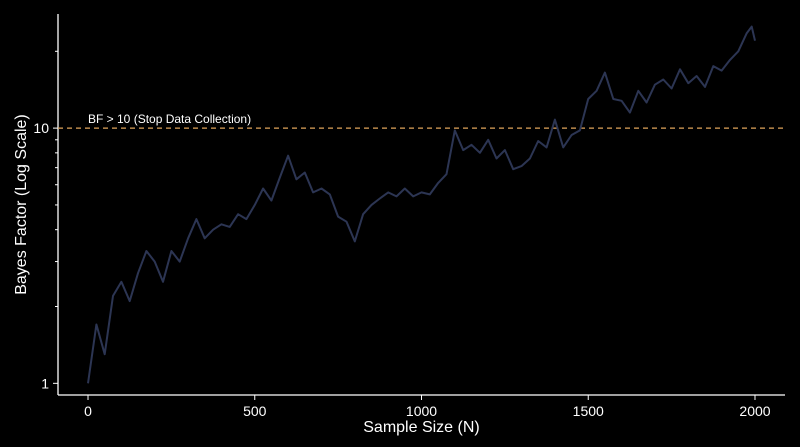 The width and height of the screenshot is (800, 447). I want to click on x-tick-label: 500, so click(255, 411).